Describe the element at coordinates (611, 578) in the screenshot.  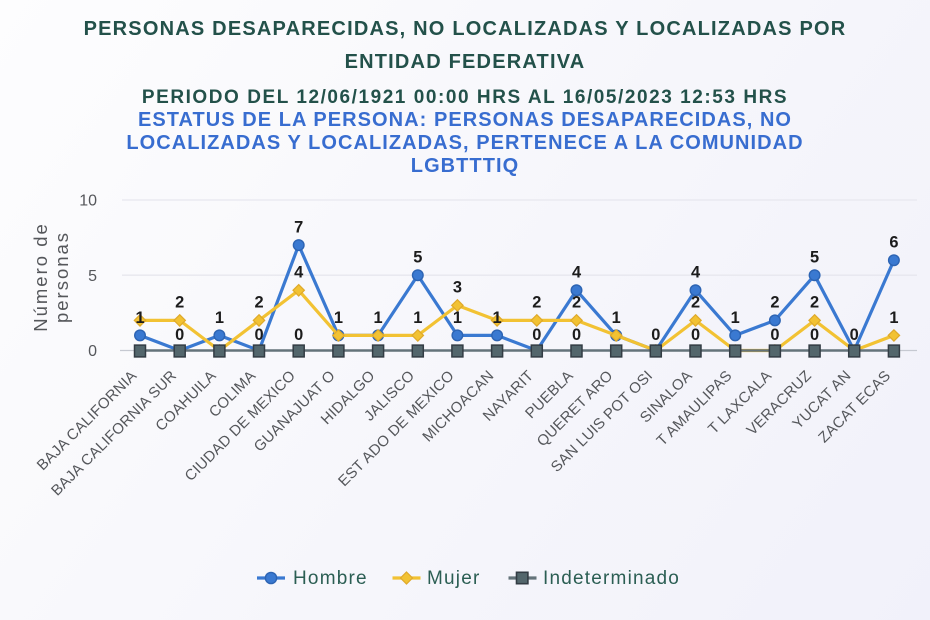
I see `svg-text: Indeterminado` at that location.